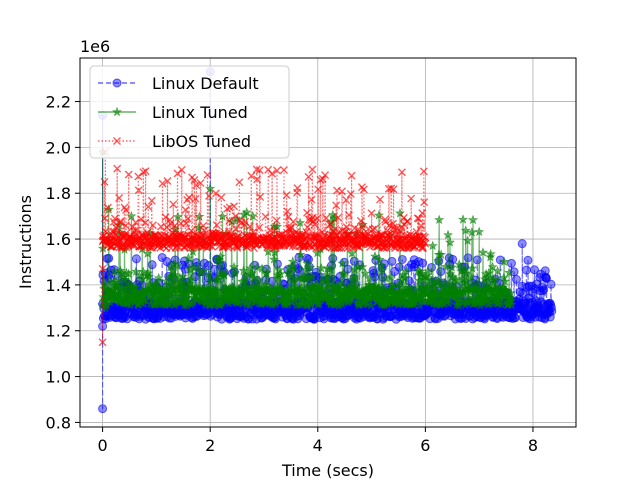 This screenshot has height=480, width=640. What do you see at coordinates (117, 83) in the screenshot?
I see `legend-marker` at bounding box center [117, 83].